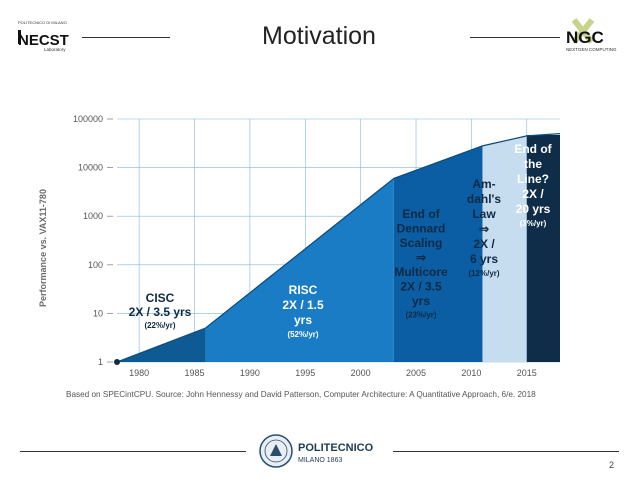 This screenshot has height=479, width=638. What do you see at coordinates (139, 373) in the screenshot?
I see `x-tick-label-0: 1980` at bounding box center [139, 373].